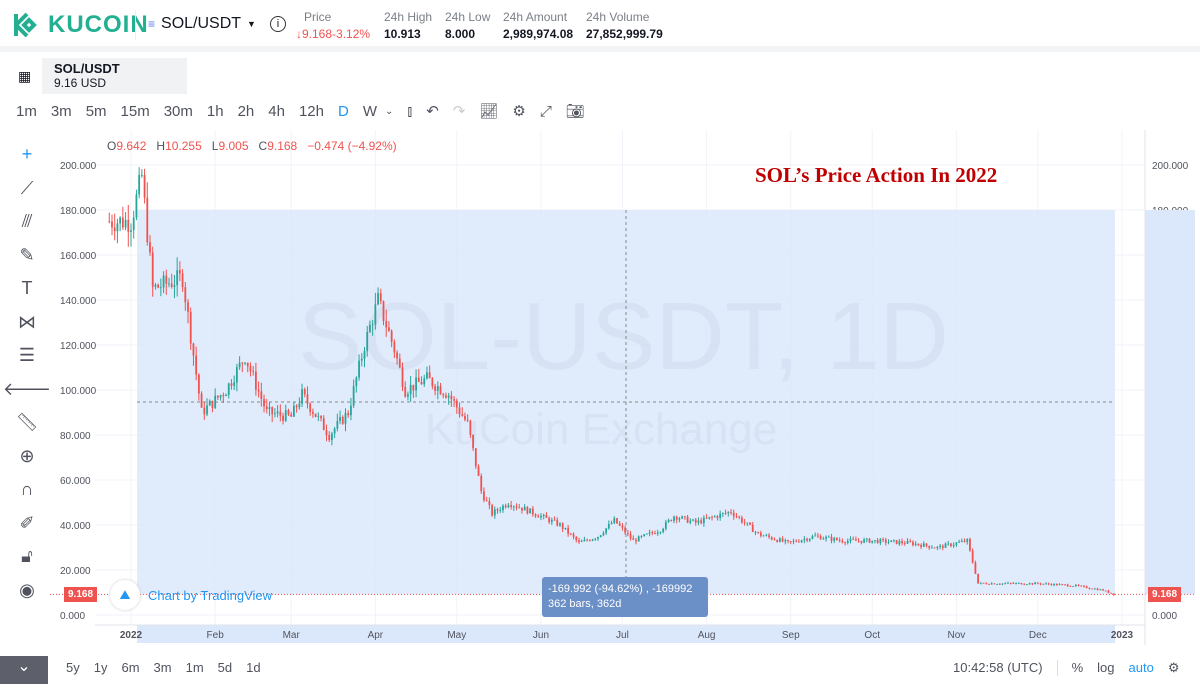 Image resolution: width=1200 pixels, height=691 pixels. What do you see at coordinates (343, 111) in the screenshot?
I see `timeframe-D: D` at bounding box center [343, 111].